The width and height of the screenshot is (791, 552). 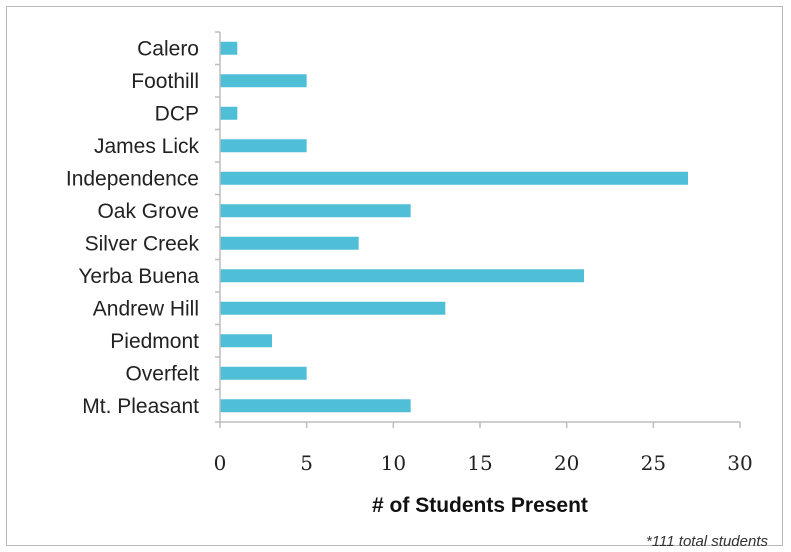 What do you see at coordinates (653, 463) in the screenshot?
I see `x-tick-label: 25` at bounding box center [653, 463].